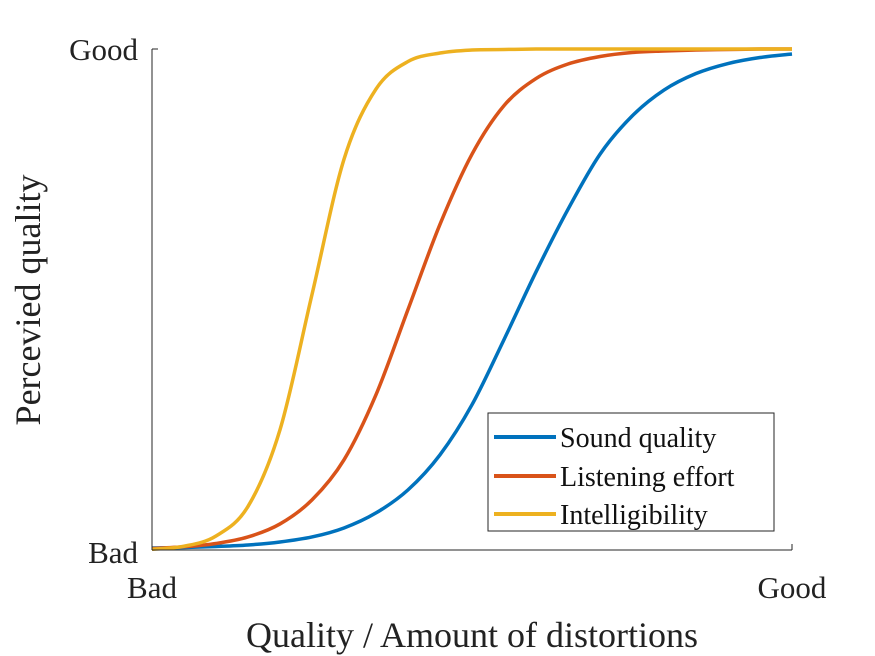 This screenshot has width=875, height=656. What do you see at coordinates (647, 477) in the screenshot?
I see `legend-label-listening-effort: Listening effort` at bounding box center [647, 477].